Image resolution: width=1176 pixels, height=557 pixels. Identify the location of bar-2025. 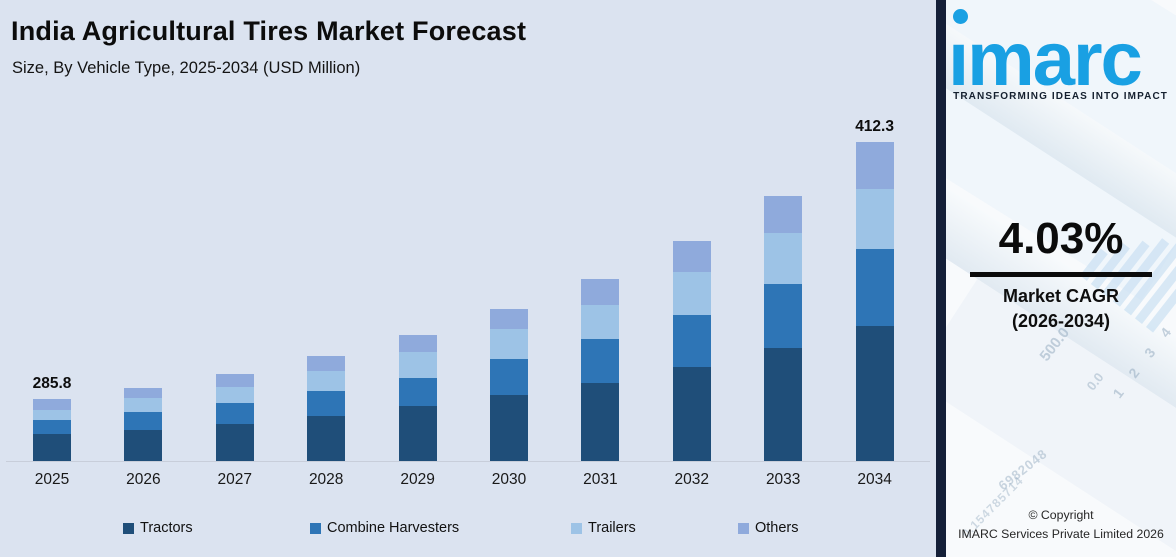
(52, 430).